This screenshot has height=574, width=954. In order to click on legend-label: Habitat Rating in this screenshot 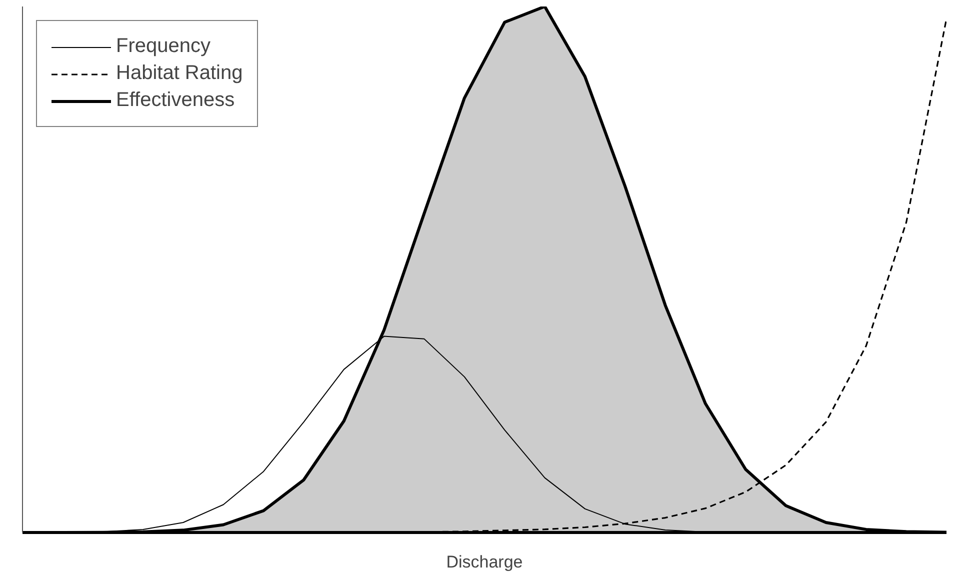, I will do `click(179, 73)`.